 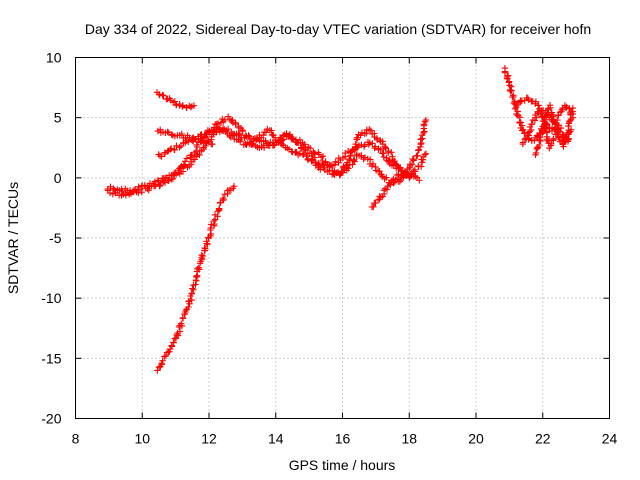 I want to click on x-tick-label: 12, so click(x=209, y=439).